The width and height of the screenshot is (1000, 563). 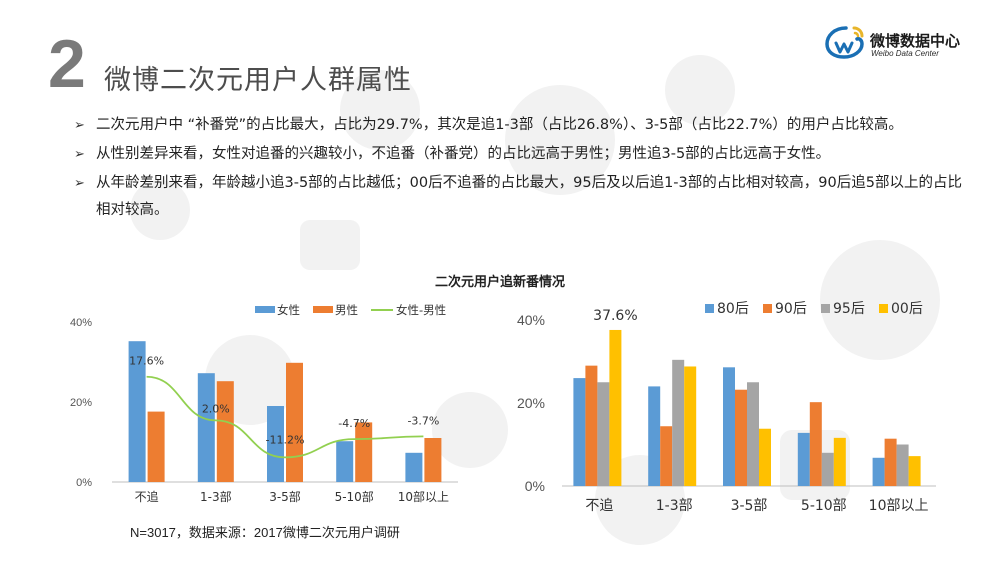 What do you see at coordinates (285, 439) in the screenshot?
I see `data-label: -11.2%` at bounding box center [285, 439].